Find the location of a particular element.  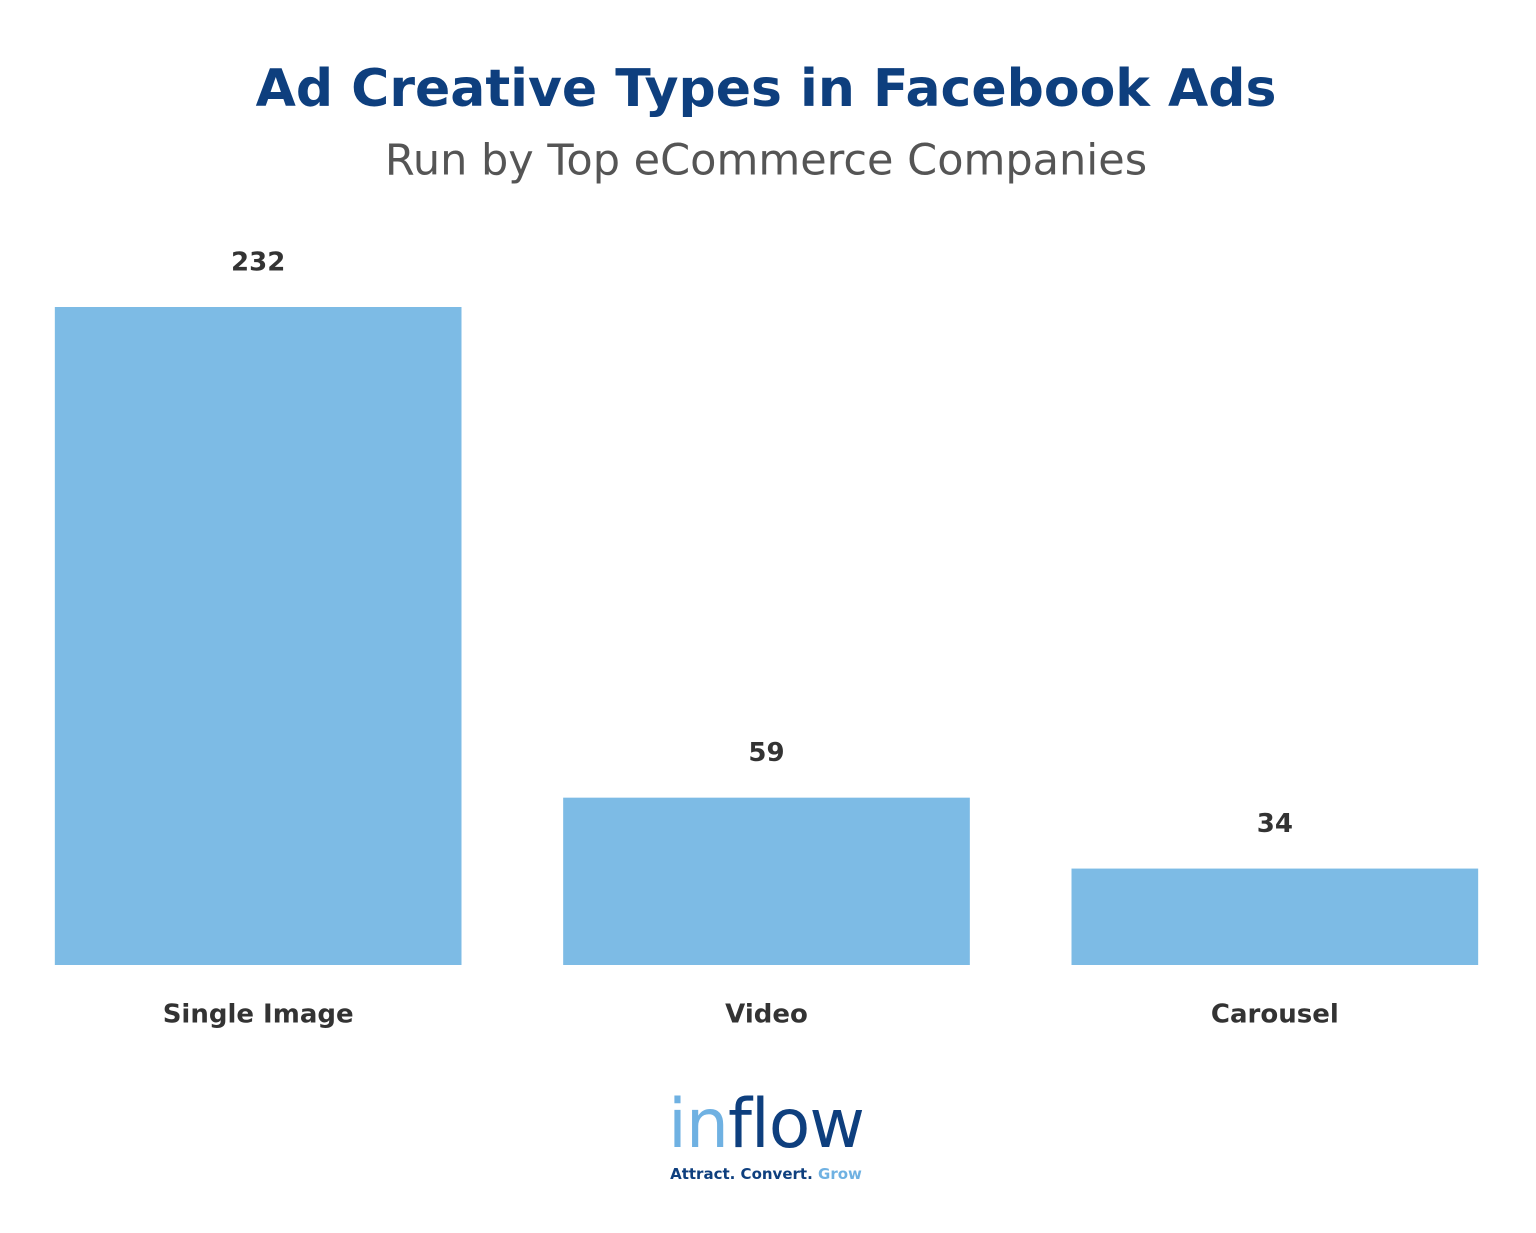

logo: inflow Attract. Convert. Grow is located at coordinates (766, 1134).